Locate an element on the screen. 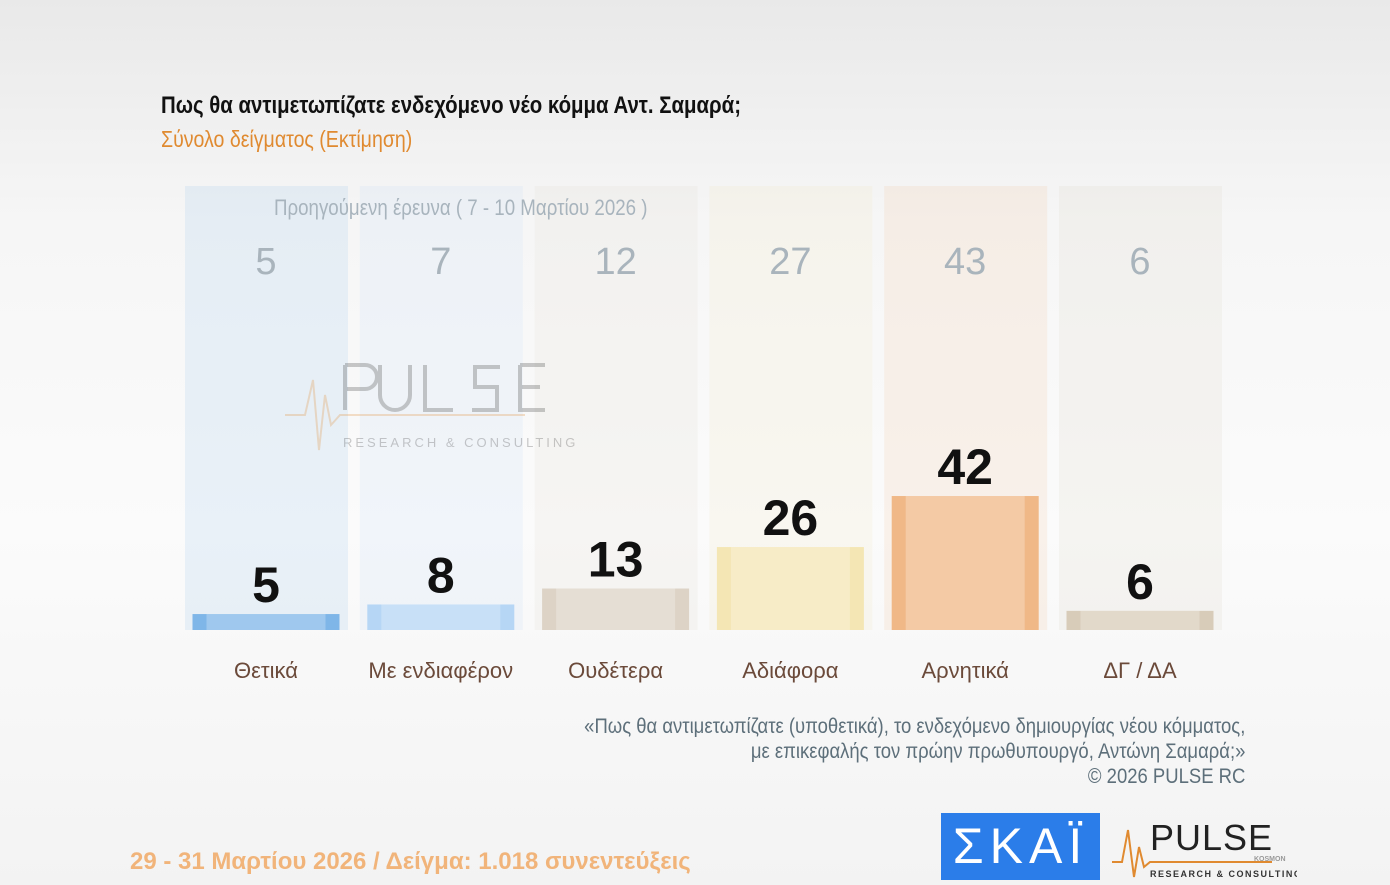 This screenshot has width=1390, height=885. previous-value-label: 7 is located at coordinates (440, 262).